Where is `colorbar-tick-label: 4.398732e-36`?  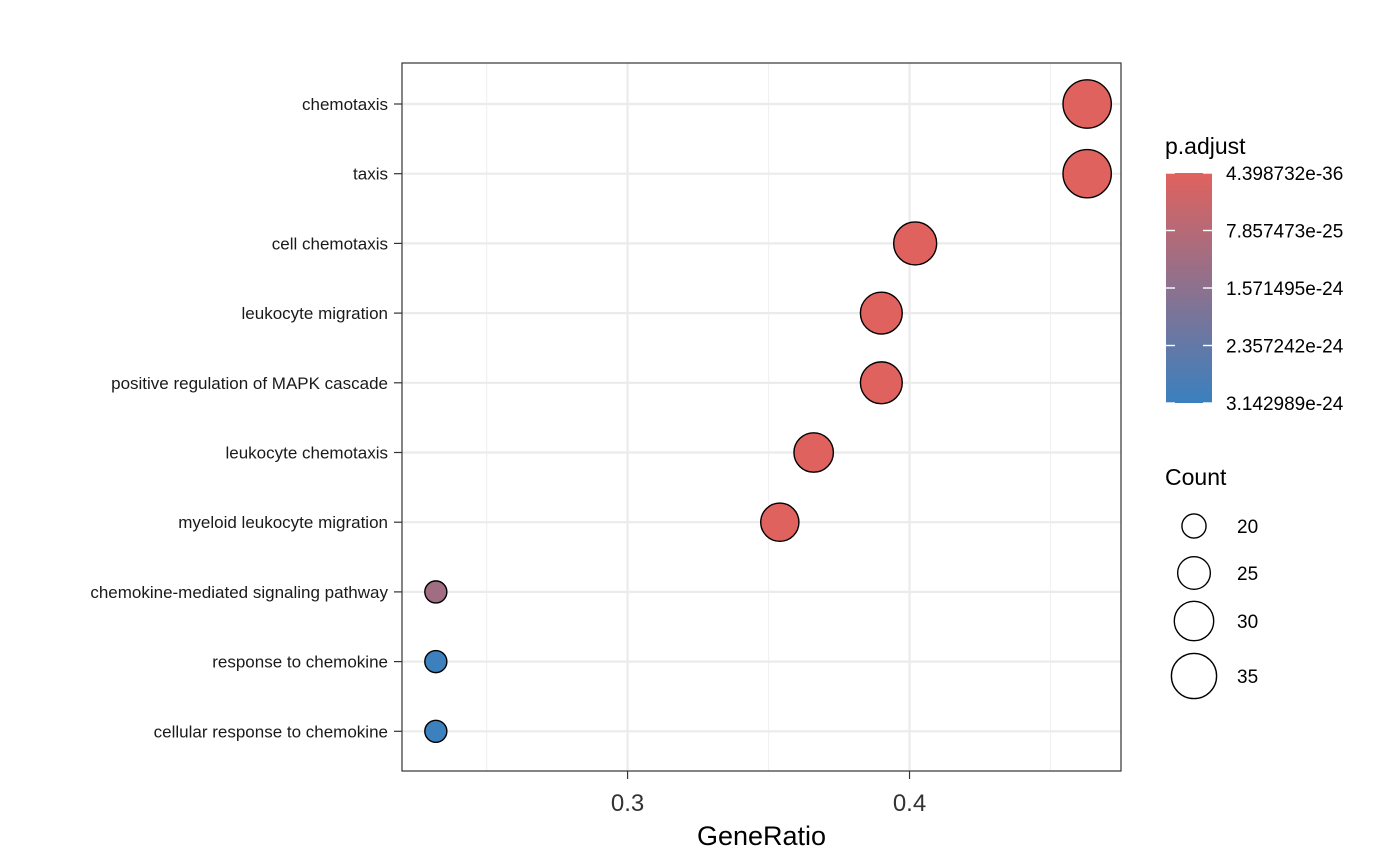
colorbar-tick-label: 4.398732e-36 is located at coordinates (1284, 174).